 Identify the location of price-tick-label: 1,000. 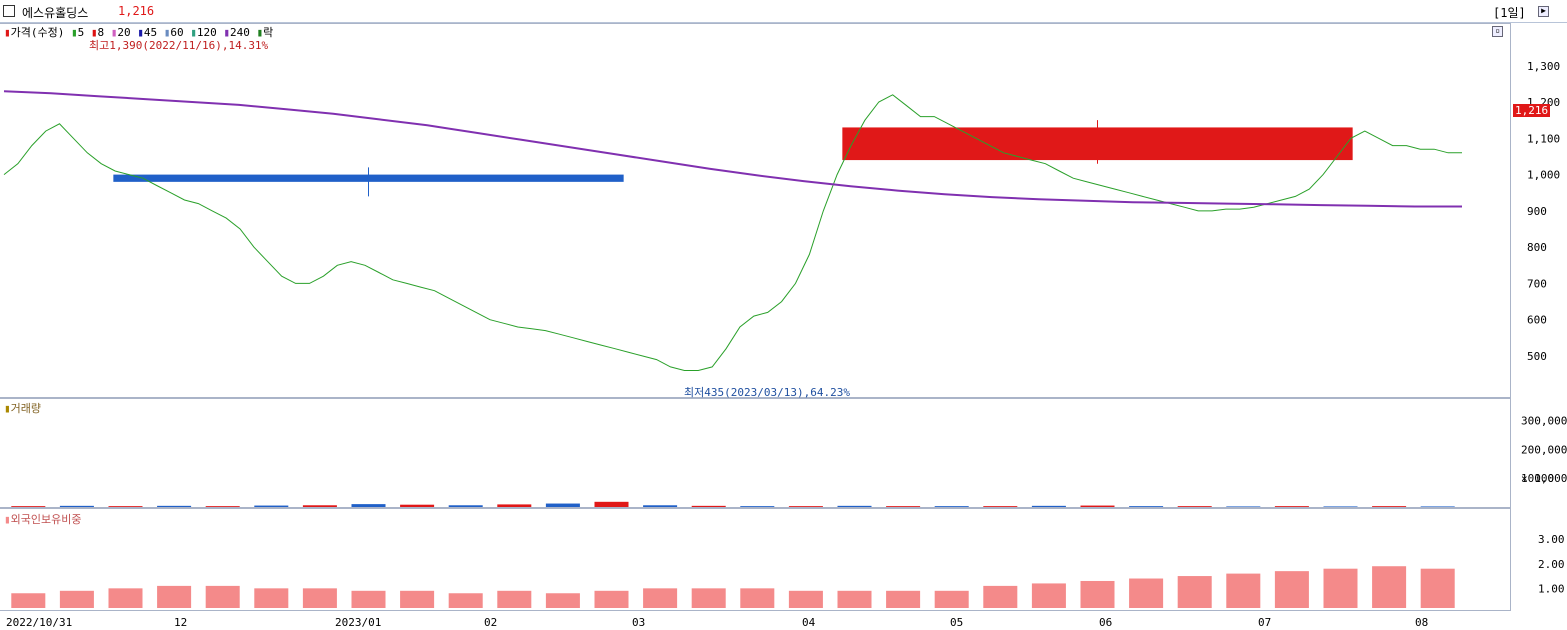
(1543, 175).